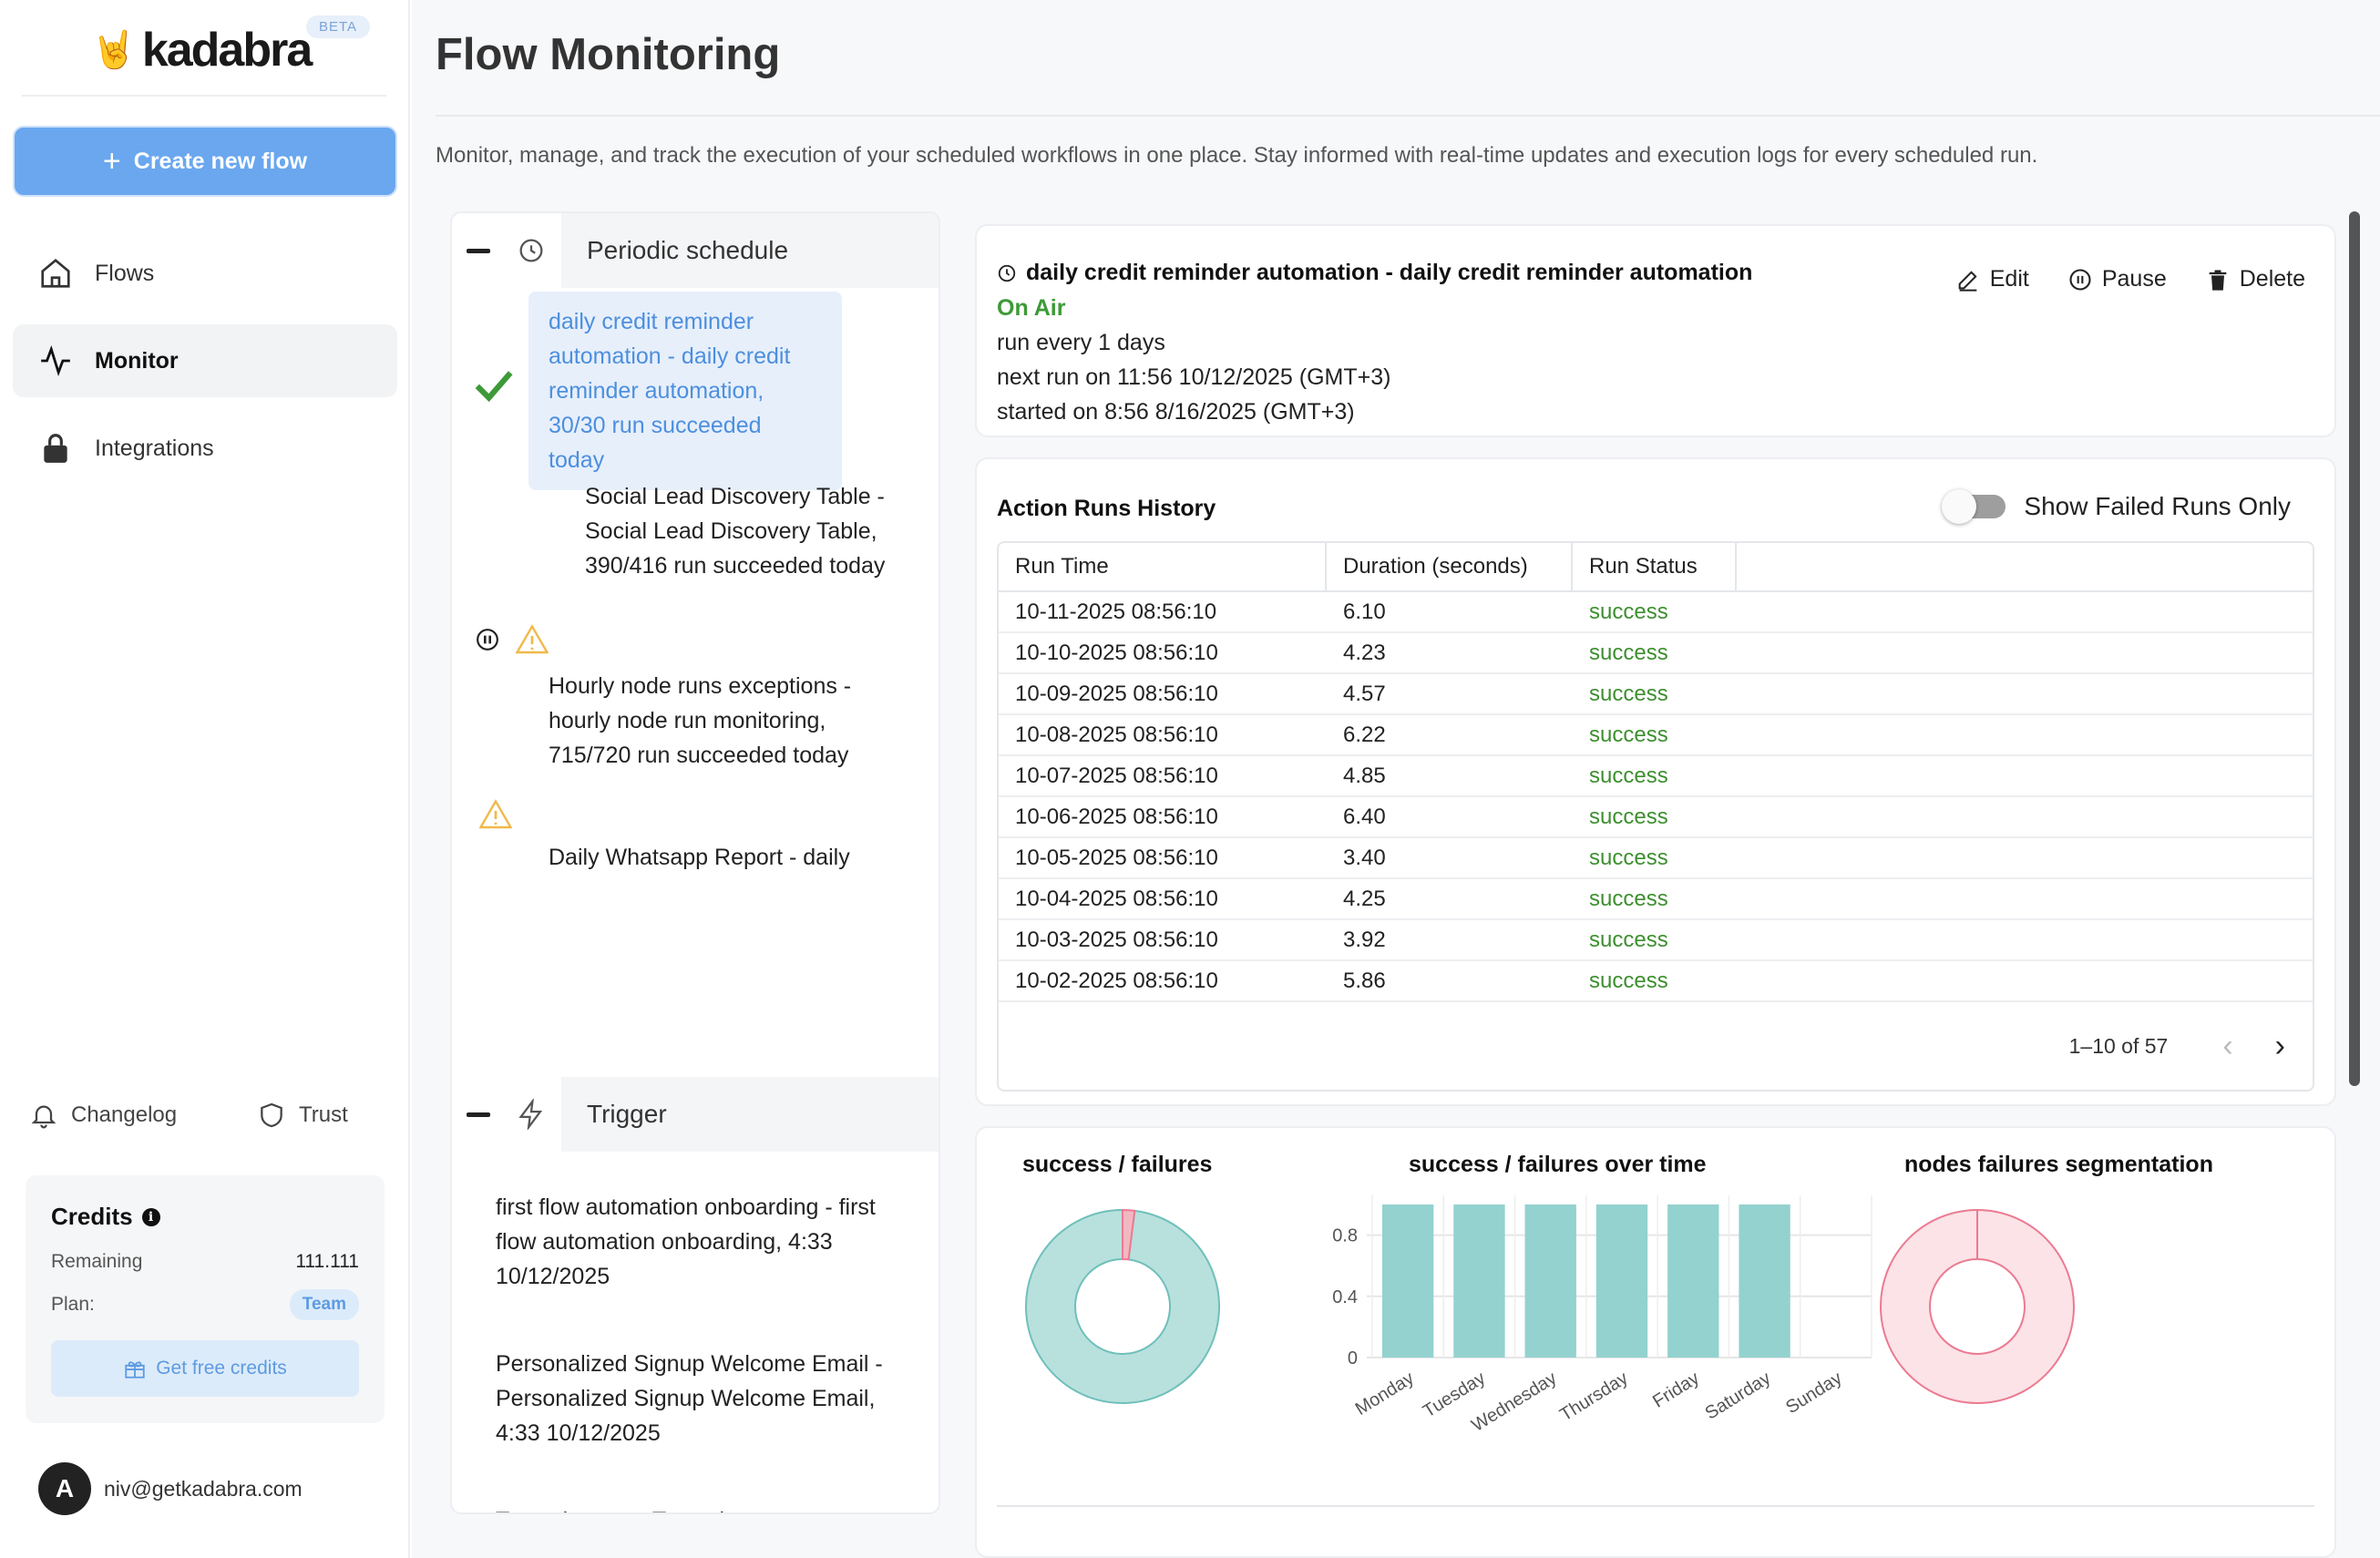 This screenshot has width=2380, height=1558. I want to click on sidebar-item-label: Integrations, so click(154, 448).